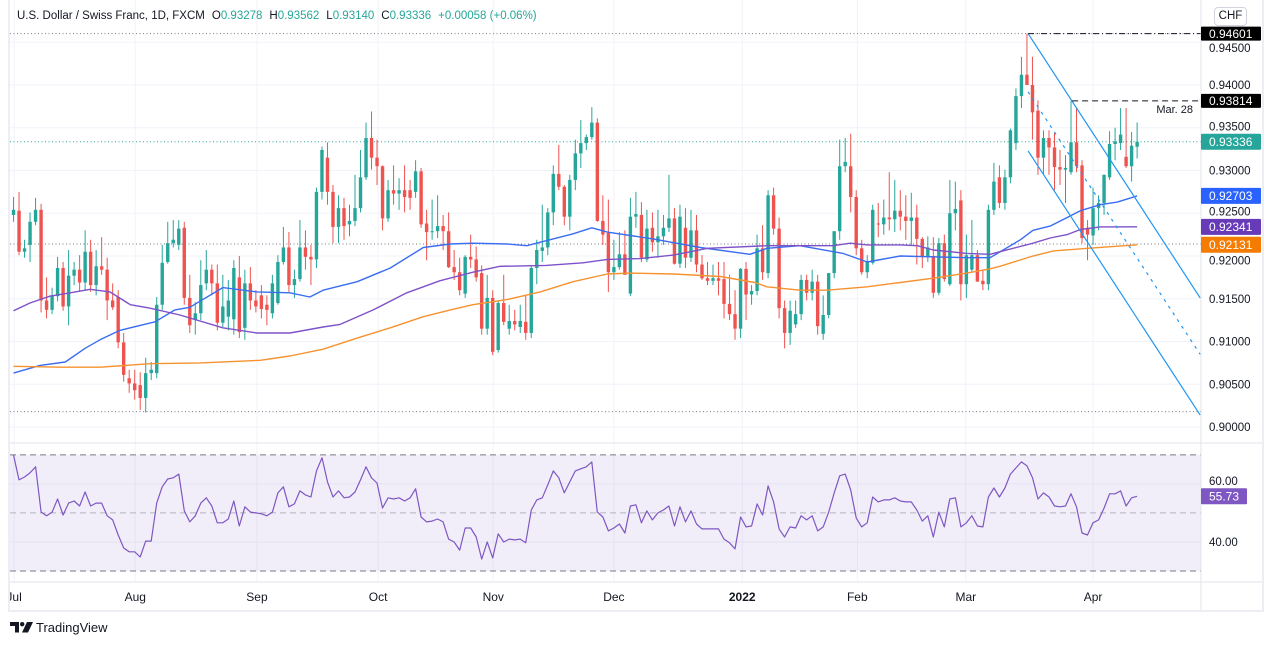 This screenshot has width=1274, height=645. Describe the element at coordinates (13, 597) in the screenshot. I see `time-tick-label: Jul` at that location.